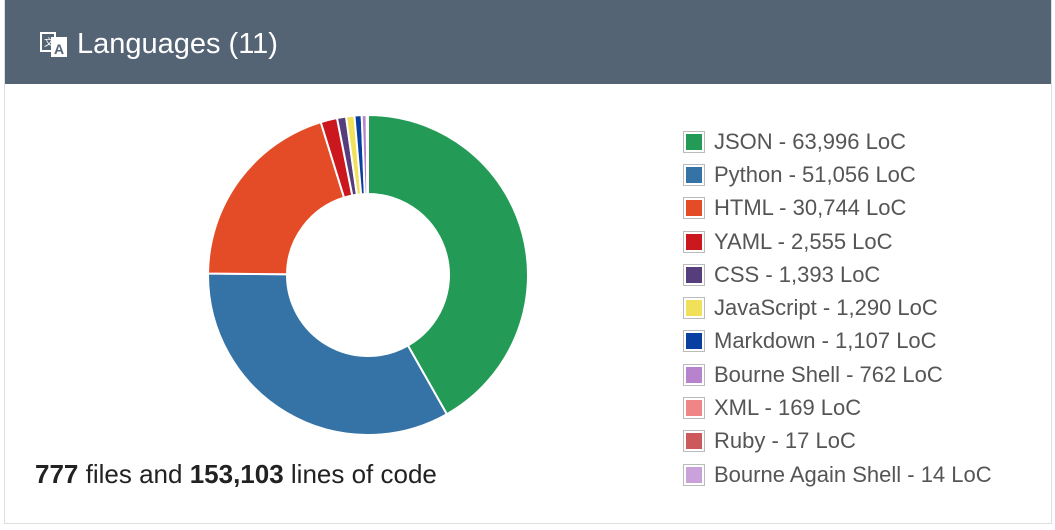  What do you see at coordinates (788, 408) in the screenshot?
I see `legend-label: XML - 169 LoC` at bounding box center [788, 408].